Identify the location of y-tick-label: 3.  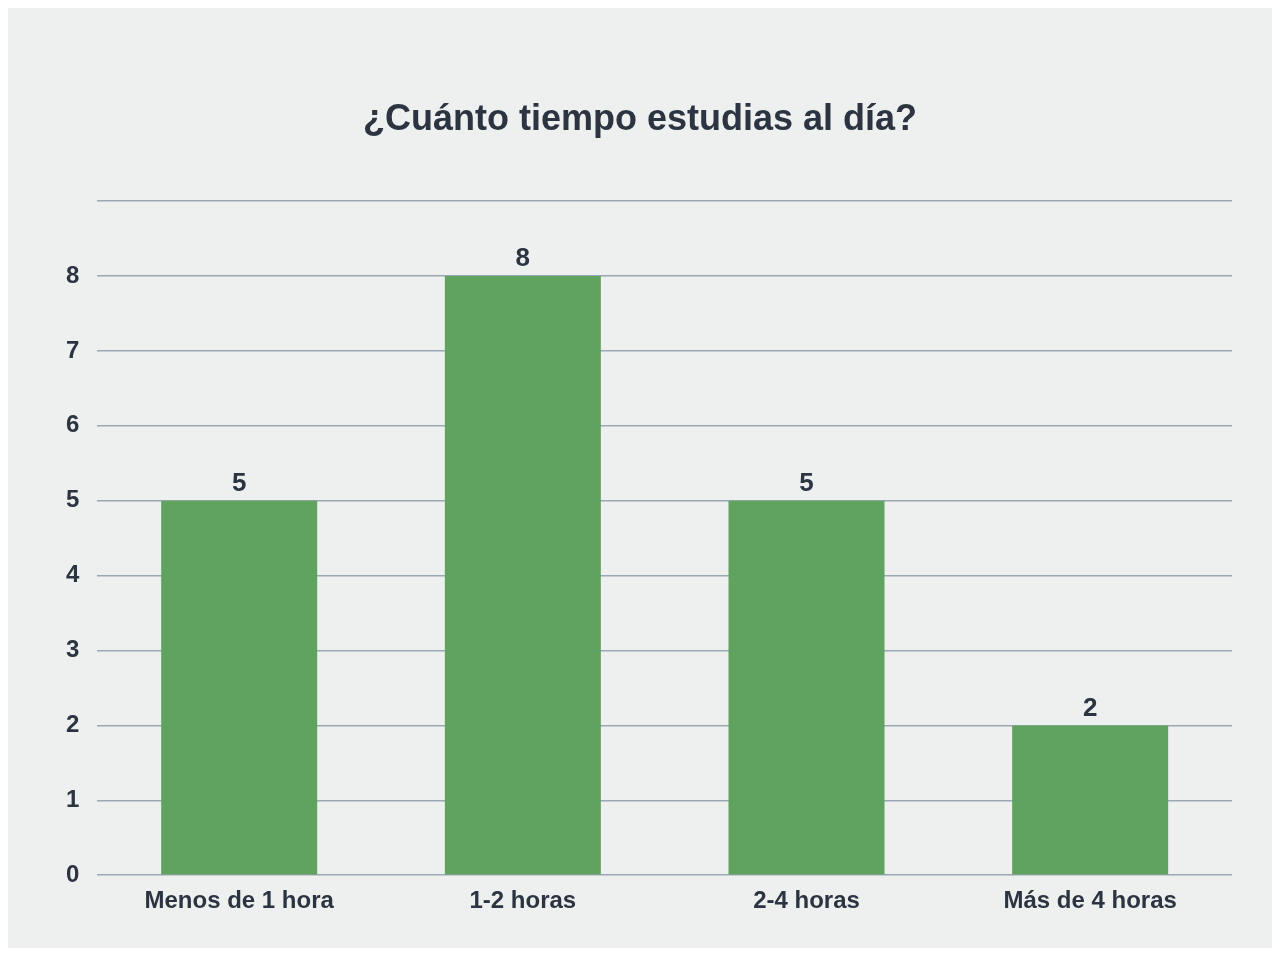
(72, 649).